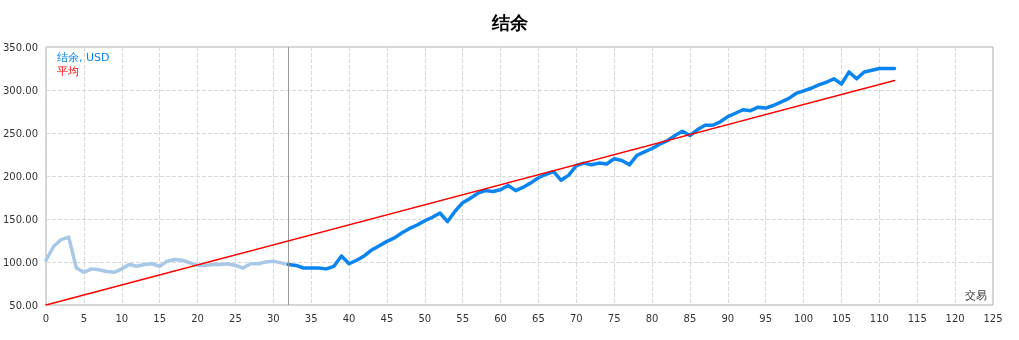  What do you see at coordinates (879, 318) in the screenshot?
I see `x-tick-label: 110` at bounding box center [879, 318].